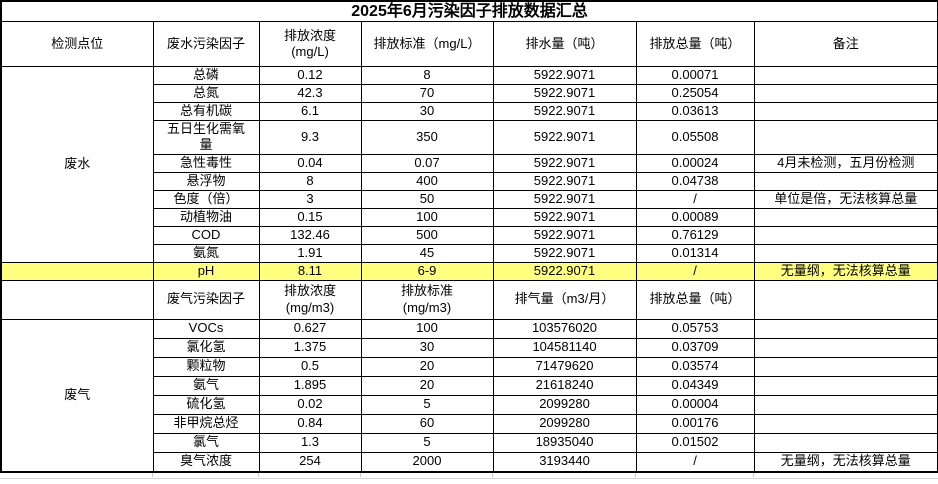  I want to click on cell-concentration: 42.3, so click(310, 93).